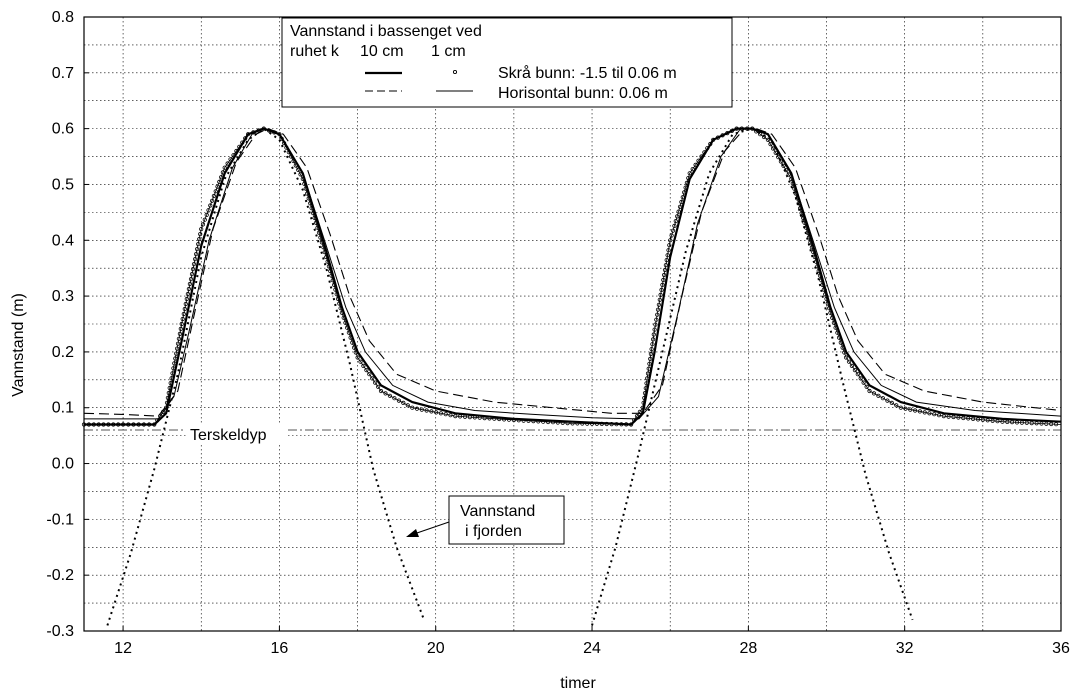 The image size is (1074, 693). What do you see at coordinates (18, 345) in the screenshot?
I see `y-axis-label: Vannstand (m)` at bounding box center [18, 345].